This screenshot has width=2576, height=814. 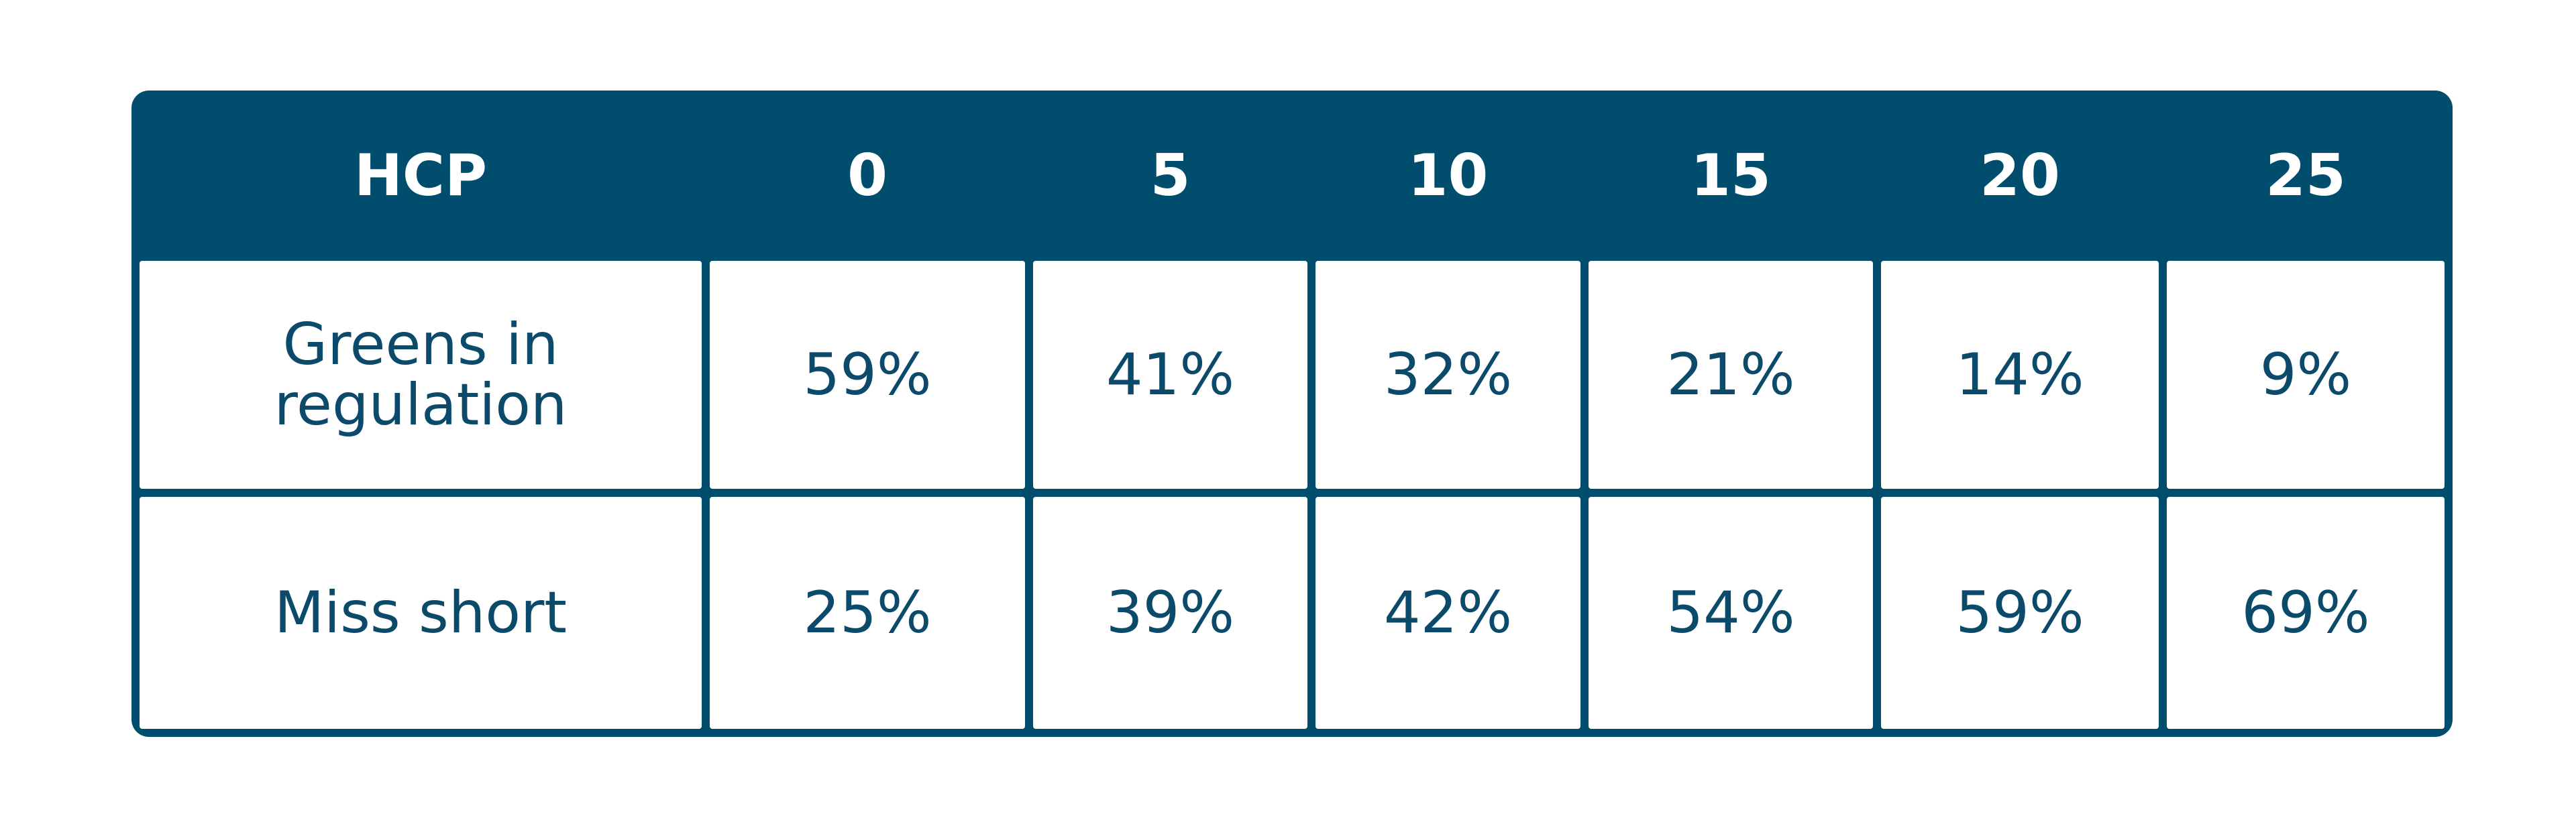 What do you see at coordinates (421, 613) in the screenshot?
I see `row-label: Miss short` at bounding box center [421, 613].